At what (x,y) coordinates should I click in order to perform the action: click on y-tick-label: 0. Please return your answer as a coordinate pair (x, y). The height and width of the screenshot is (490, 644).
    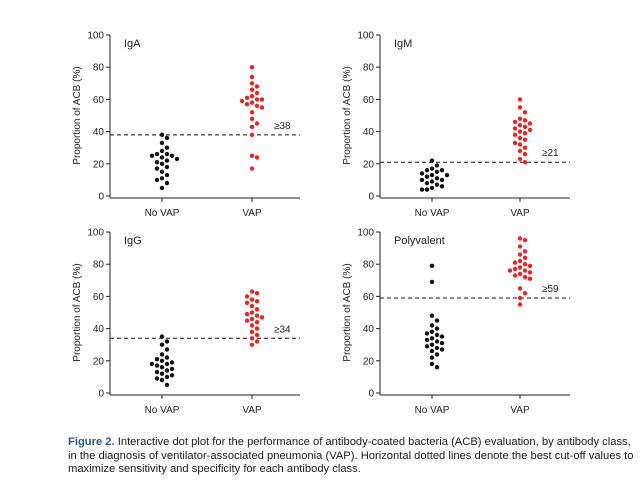
    Looking at the image, I should click on (101, 197).